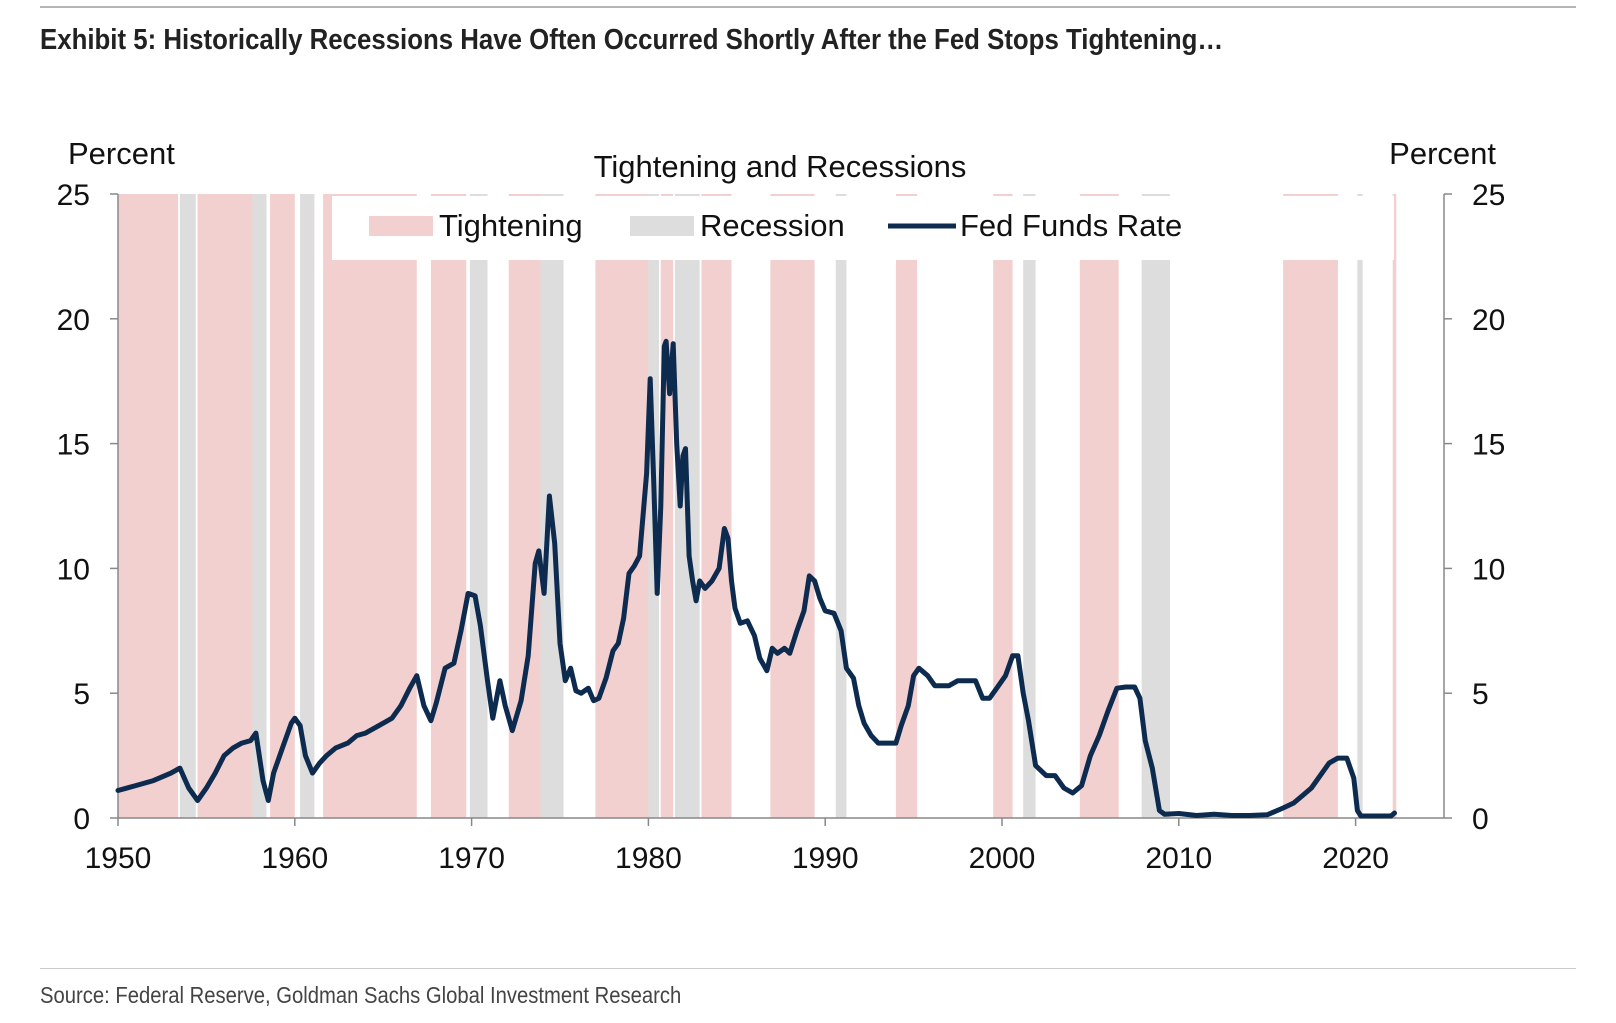  What do you see at coordinates (1488, 569) in the screenshot?
I see `right-y-tick-label: 10` at bounding box center [1488, 569].